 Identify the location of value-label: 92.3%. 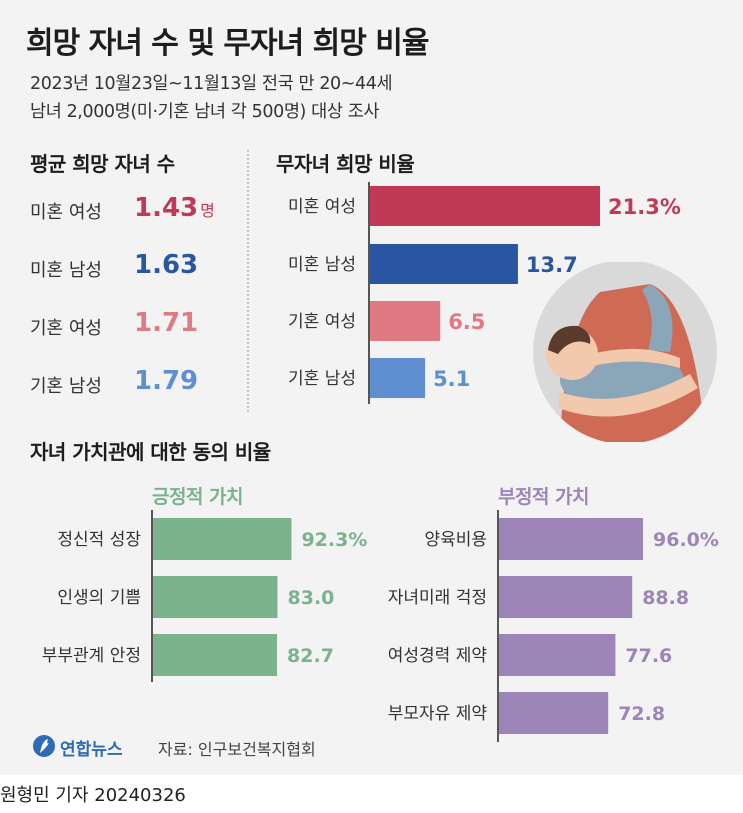
(334, 540).